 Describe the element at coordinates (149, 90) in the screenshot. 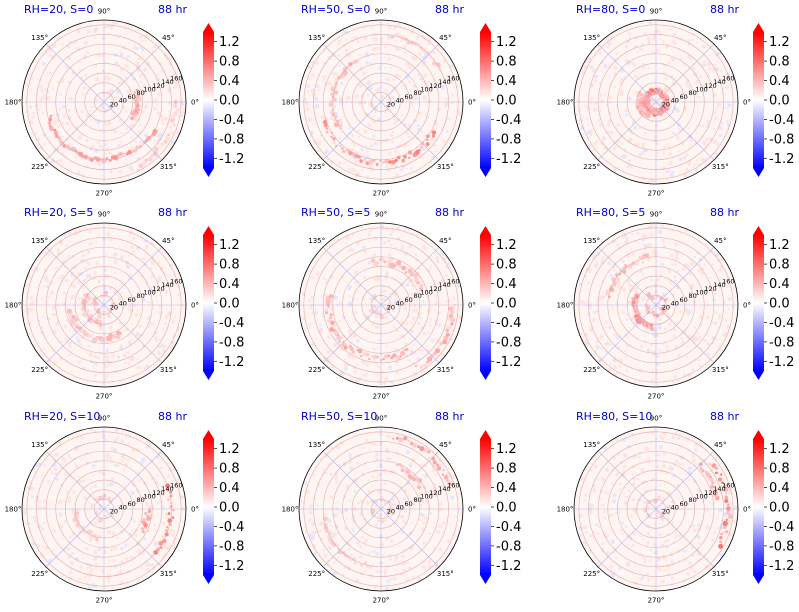

I see `radial-tick-label: 100` at that location.